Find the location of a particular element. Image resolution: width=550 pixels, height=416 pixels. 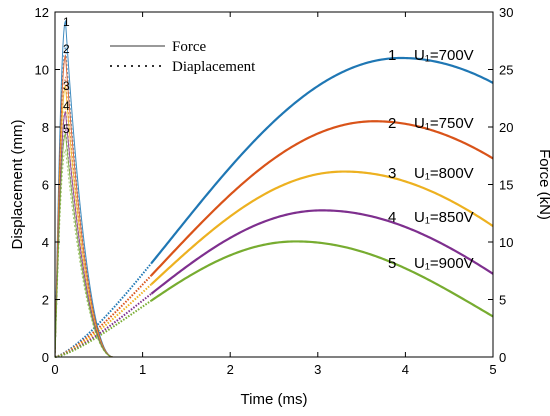

y-left-tick-label: 4 is located at coordinates (45, 242).